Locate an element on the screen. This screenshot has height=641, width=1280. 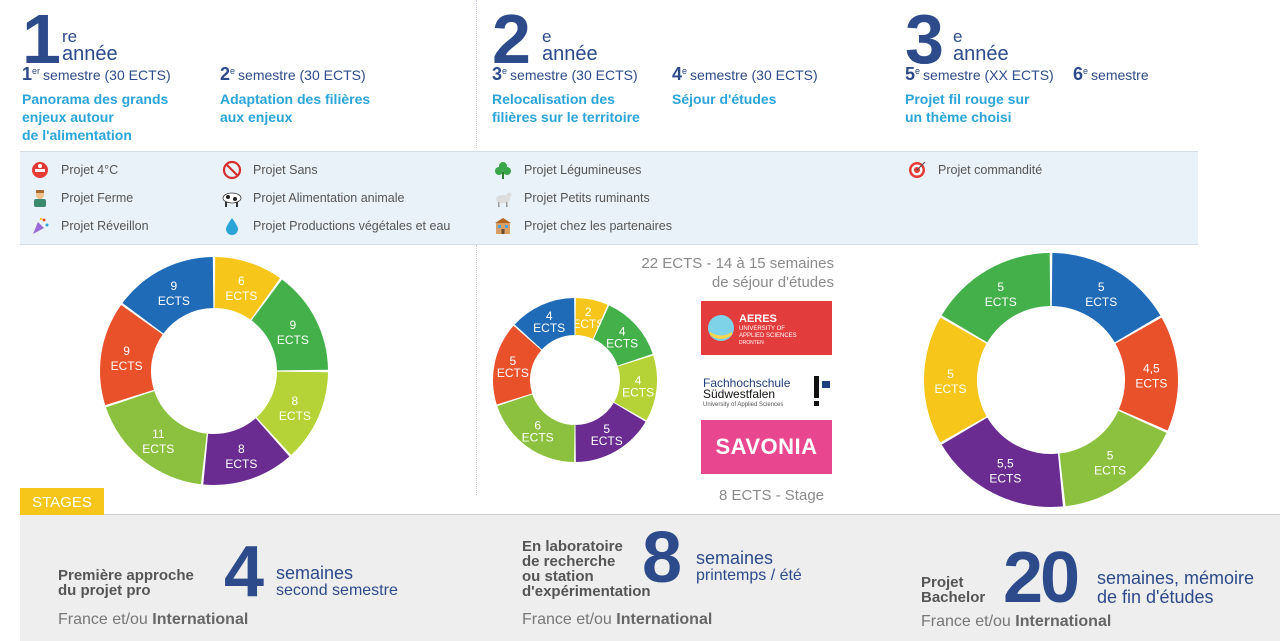
stage-1-weeks: 4 is located at coordinates (244, 572).